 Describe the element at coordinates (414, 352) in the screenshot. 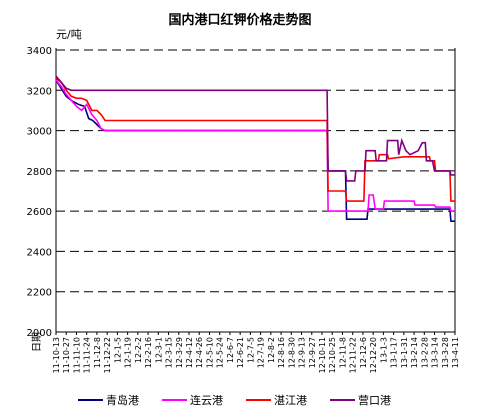

I see `x-tick-label: 13-2-14` at that location.